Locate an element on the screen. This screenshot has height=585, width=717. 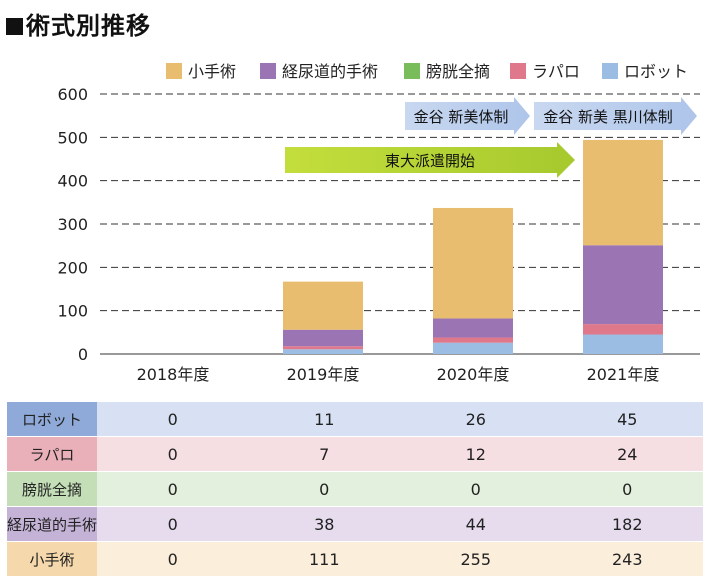
table-row: 小手術 0 111 255 243 is located at coordinates (355, 559).